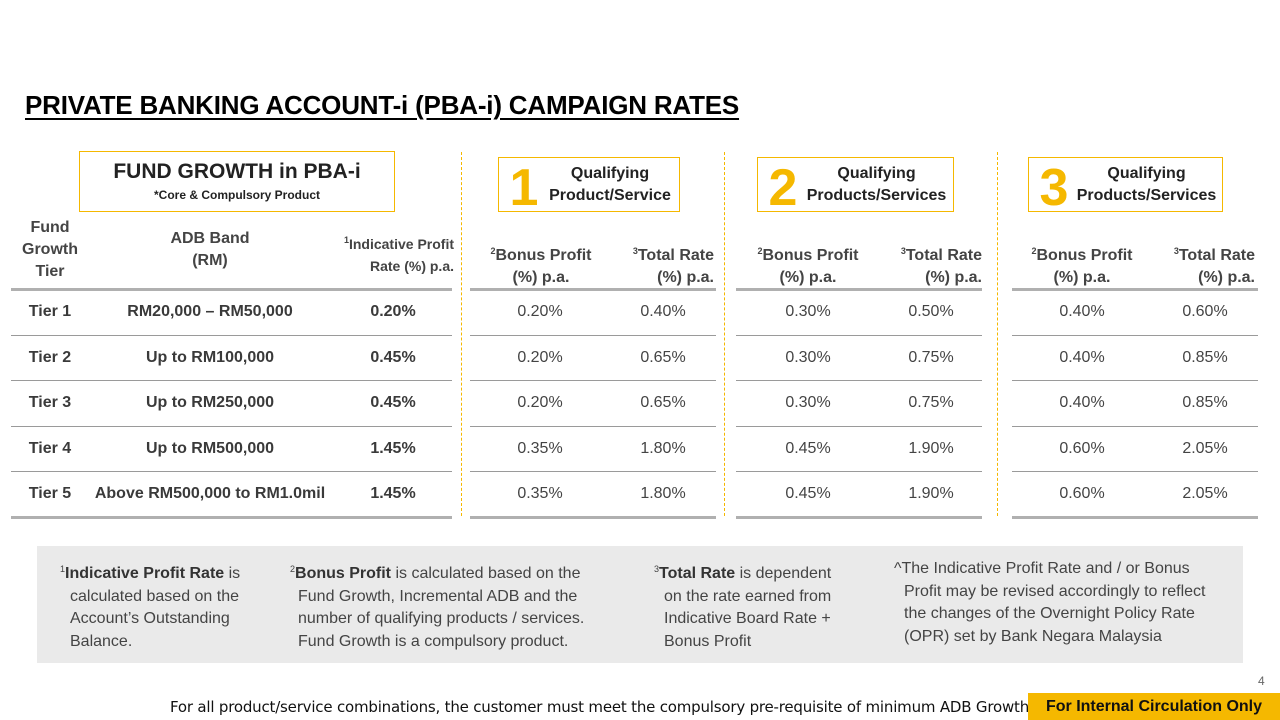 The height and width of the screenshot is (720, 1280). Describe the element at coordinates (1205, 311) in the screenshot. I see `cell-q3-total: 0.60%` at that location.